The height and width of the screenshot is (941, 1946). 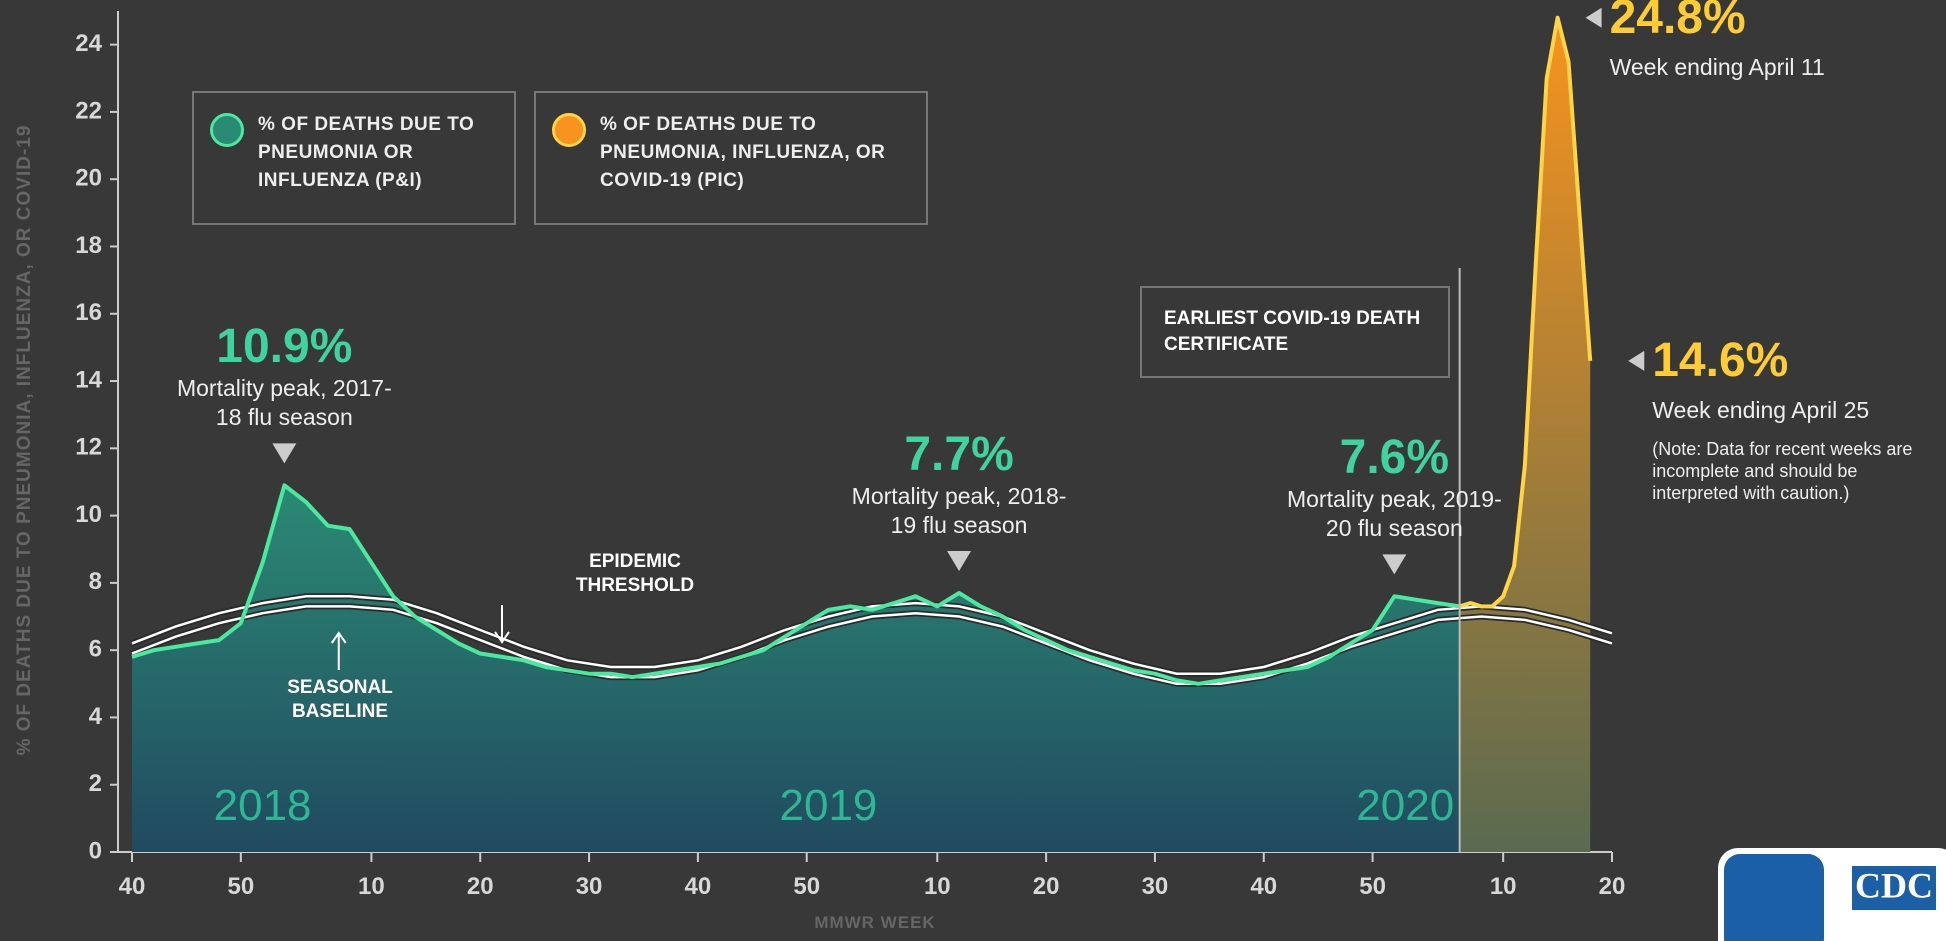 What do you see at coordinates (1295, 332) in the screenshot?
I see `covid-label: EARLIEST COVID-19 DEATH CERTIFICATE` at bounding box center [1295, 332].